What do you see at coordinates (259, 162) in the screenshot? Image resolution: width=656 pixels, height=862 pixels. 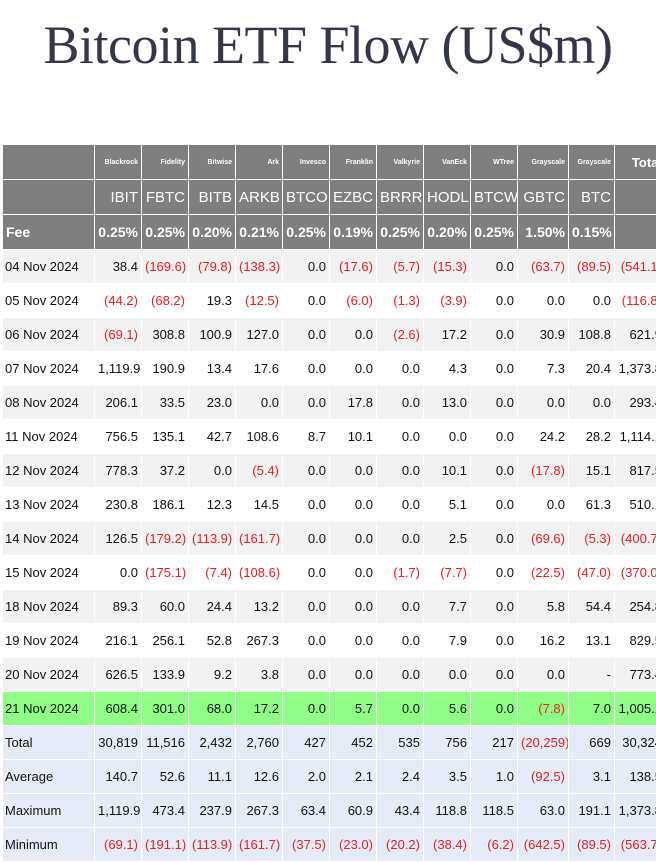 I see `issuer-header-cell: Ark` at bounding box center [259, 162].